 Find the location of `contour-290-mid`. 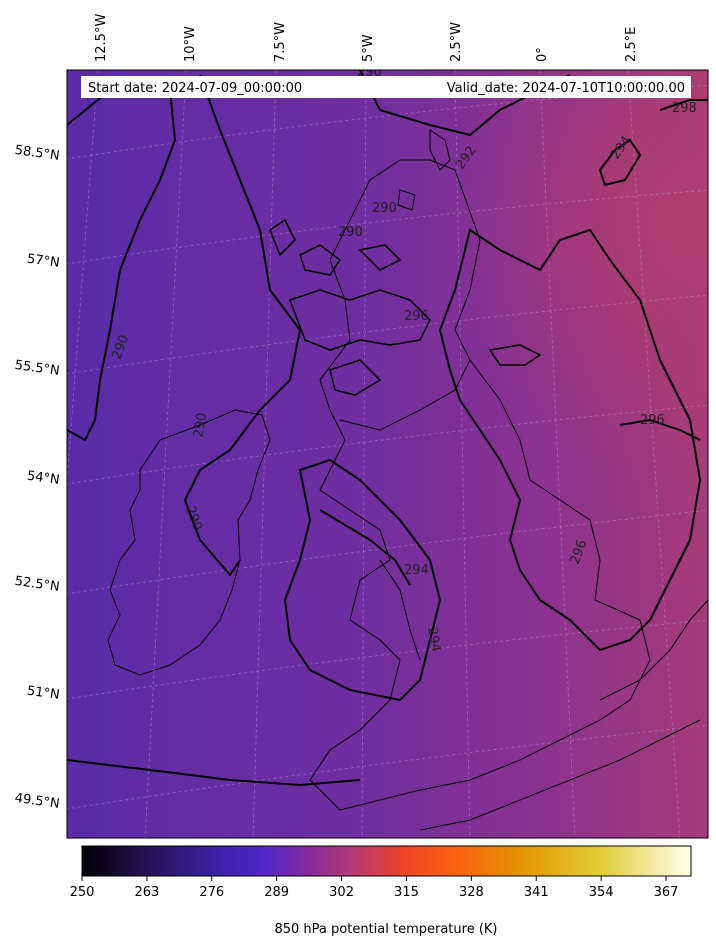

contour-290-mid is located at coordinates (242, 325).